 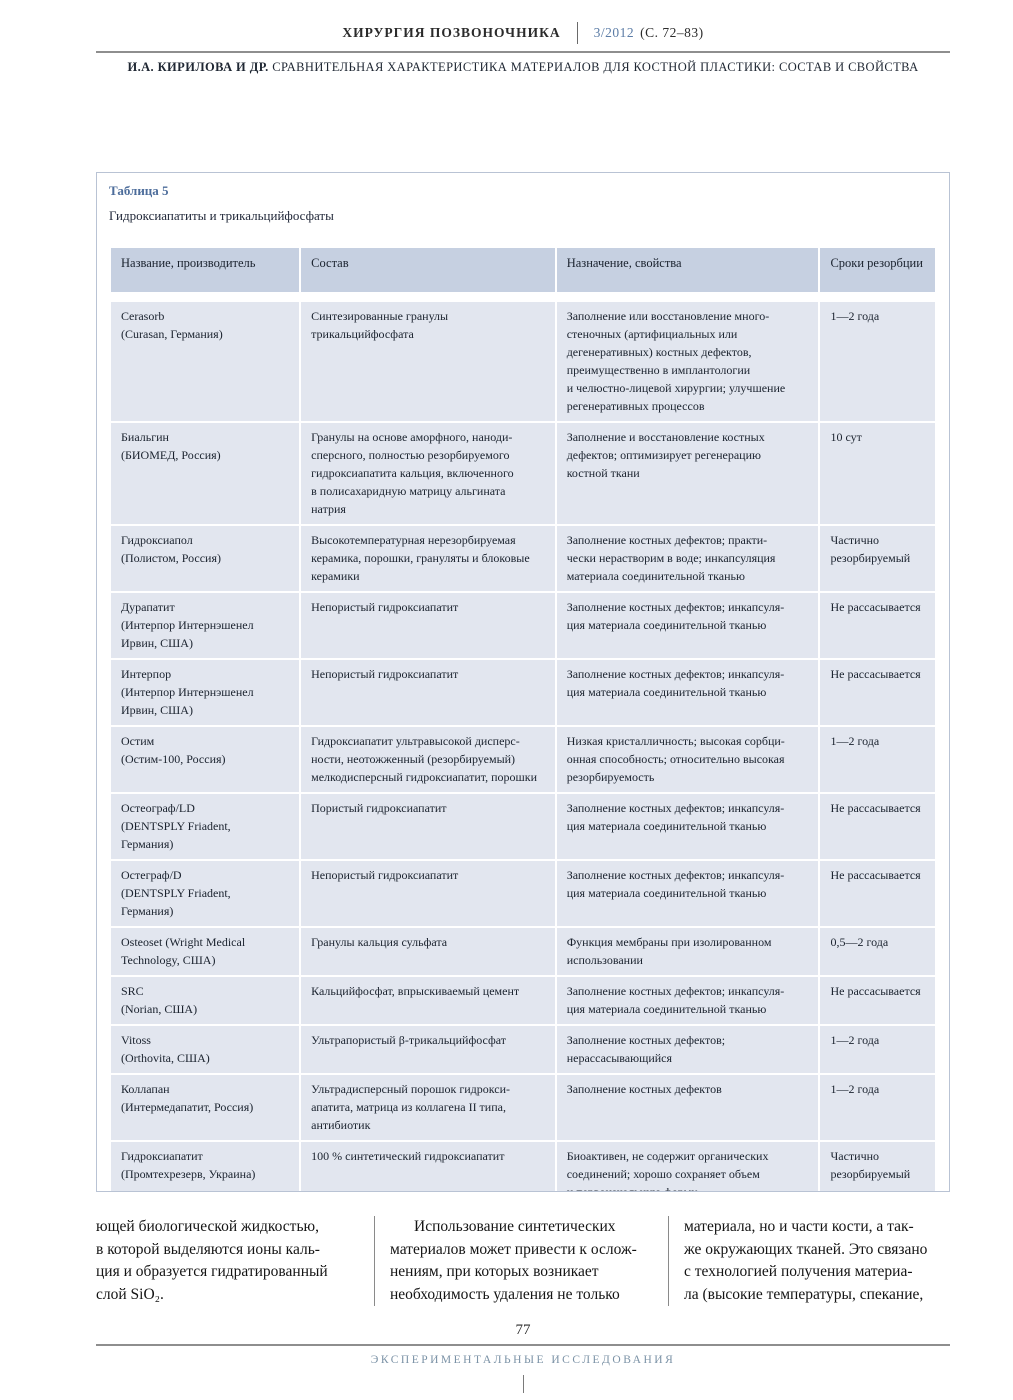 I want to click on issue-info: 3/2012 (С. 72–83), so click(x=649, y=33).